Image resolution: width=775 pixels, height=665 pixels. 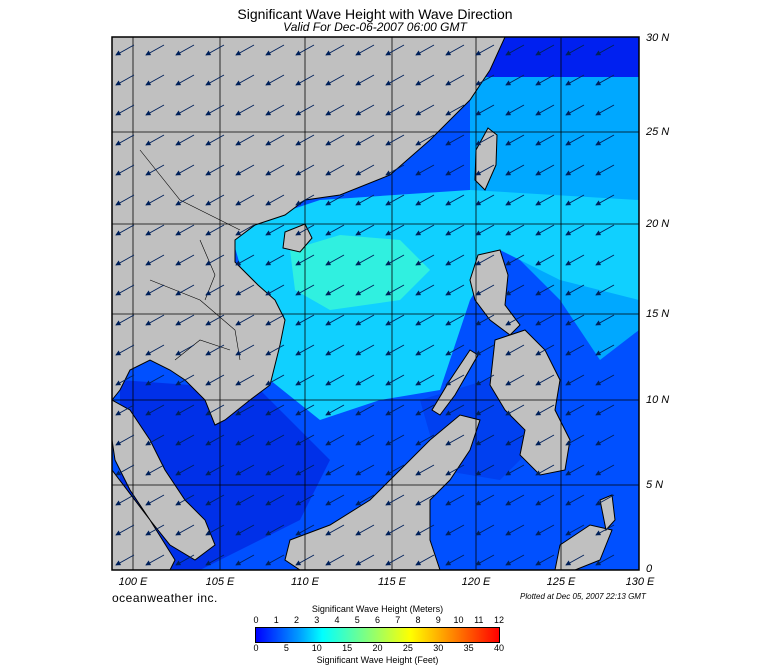 What do you see at coordinates (438, 648) in the screenshot?
I see `feet-tick: 30` at bounding box center [438, 648].